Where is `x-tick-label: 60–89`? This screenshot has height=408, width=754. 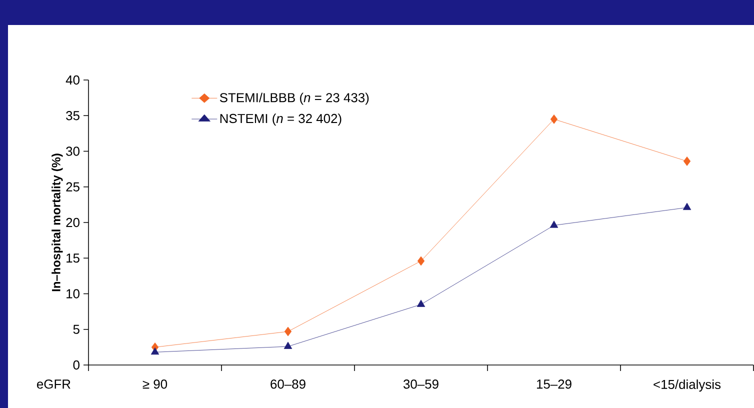
x-tick-label: 60–89 is located at coordinates (288, 384).